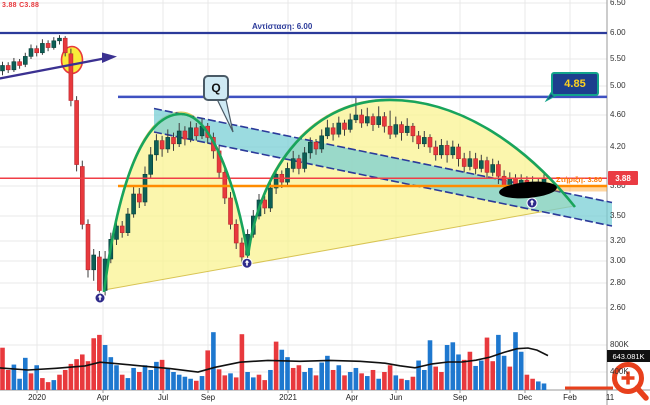 The image size is (650, 405). What do you see at coordinates (525, 397) in the screenshot?
I see `x-axis-label: Dec` at bounding box center [525, 397].